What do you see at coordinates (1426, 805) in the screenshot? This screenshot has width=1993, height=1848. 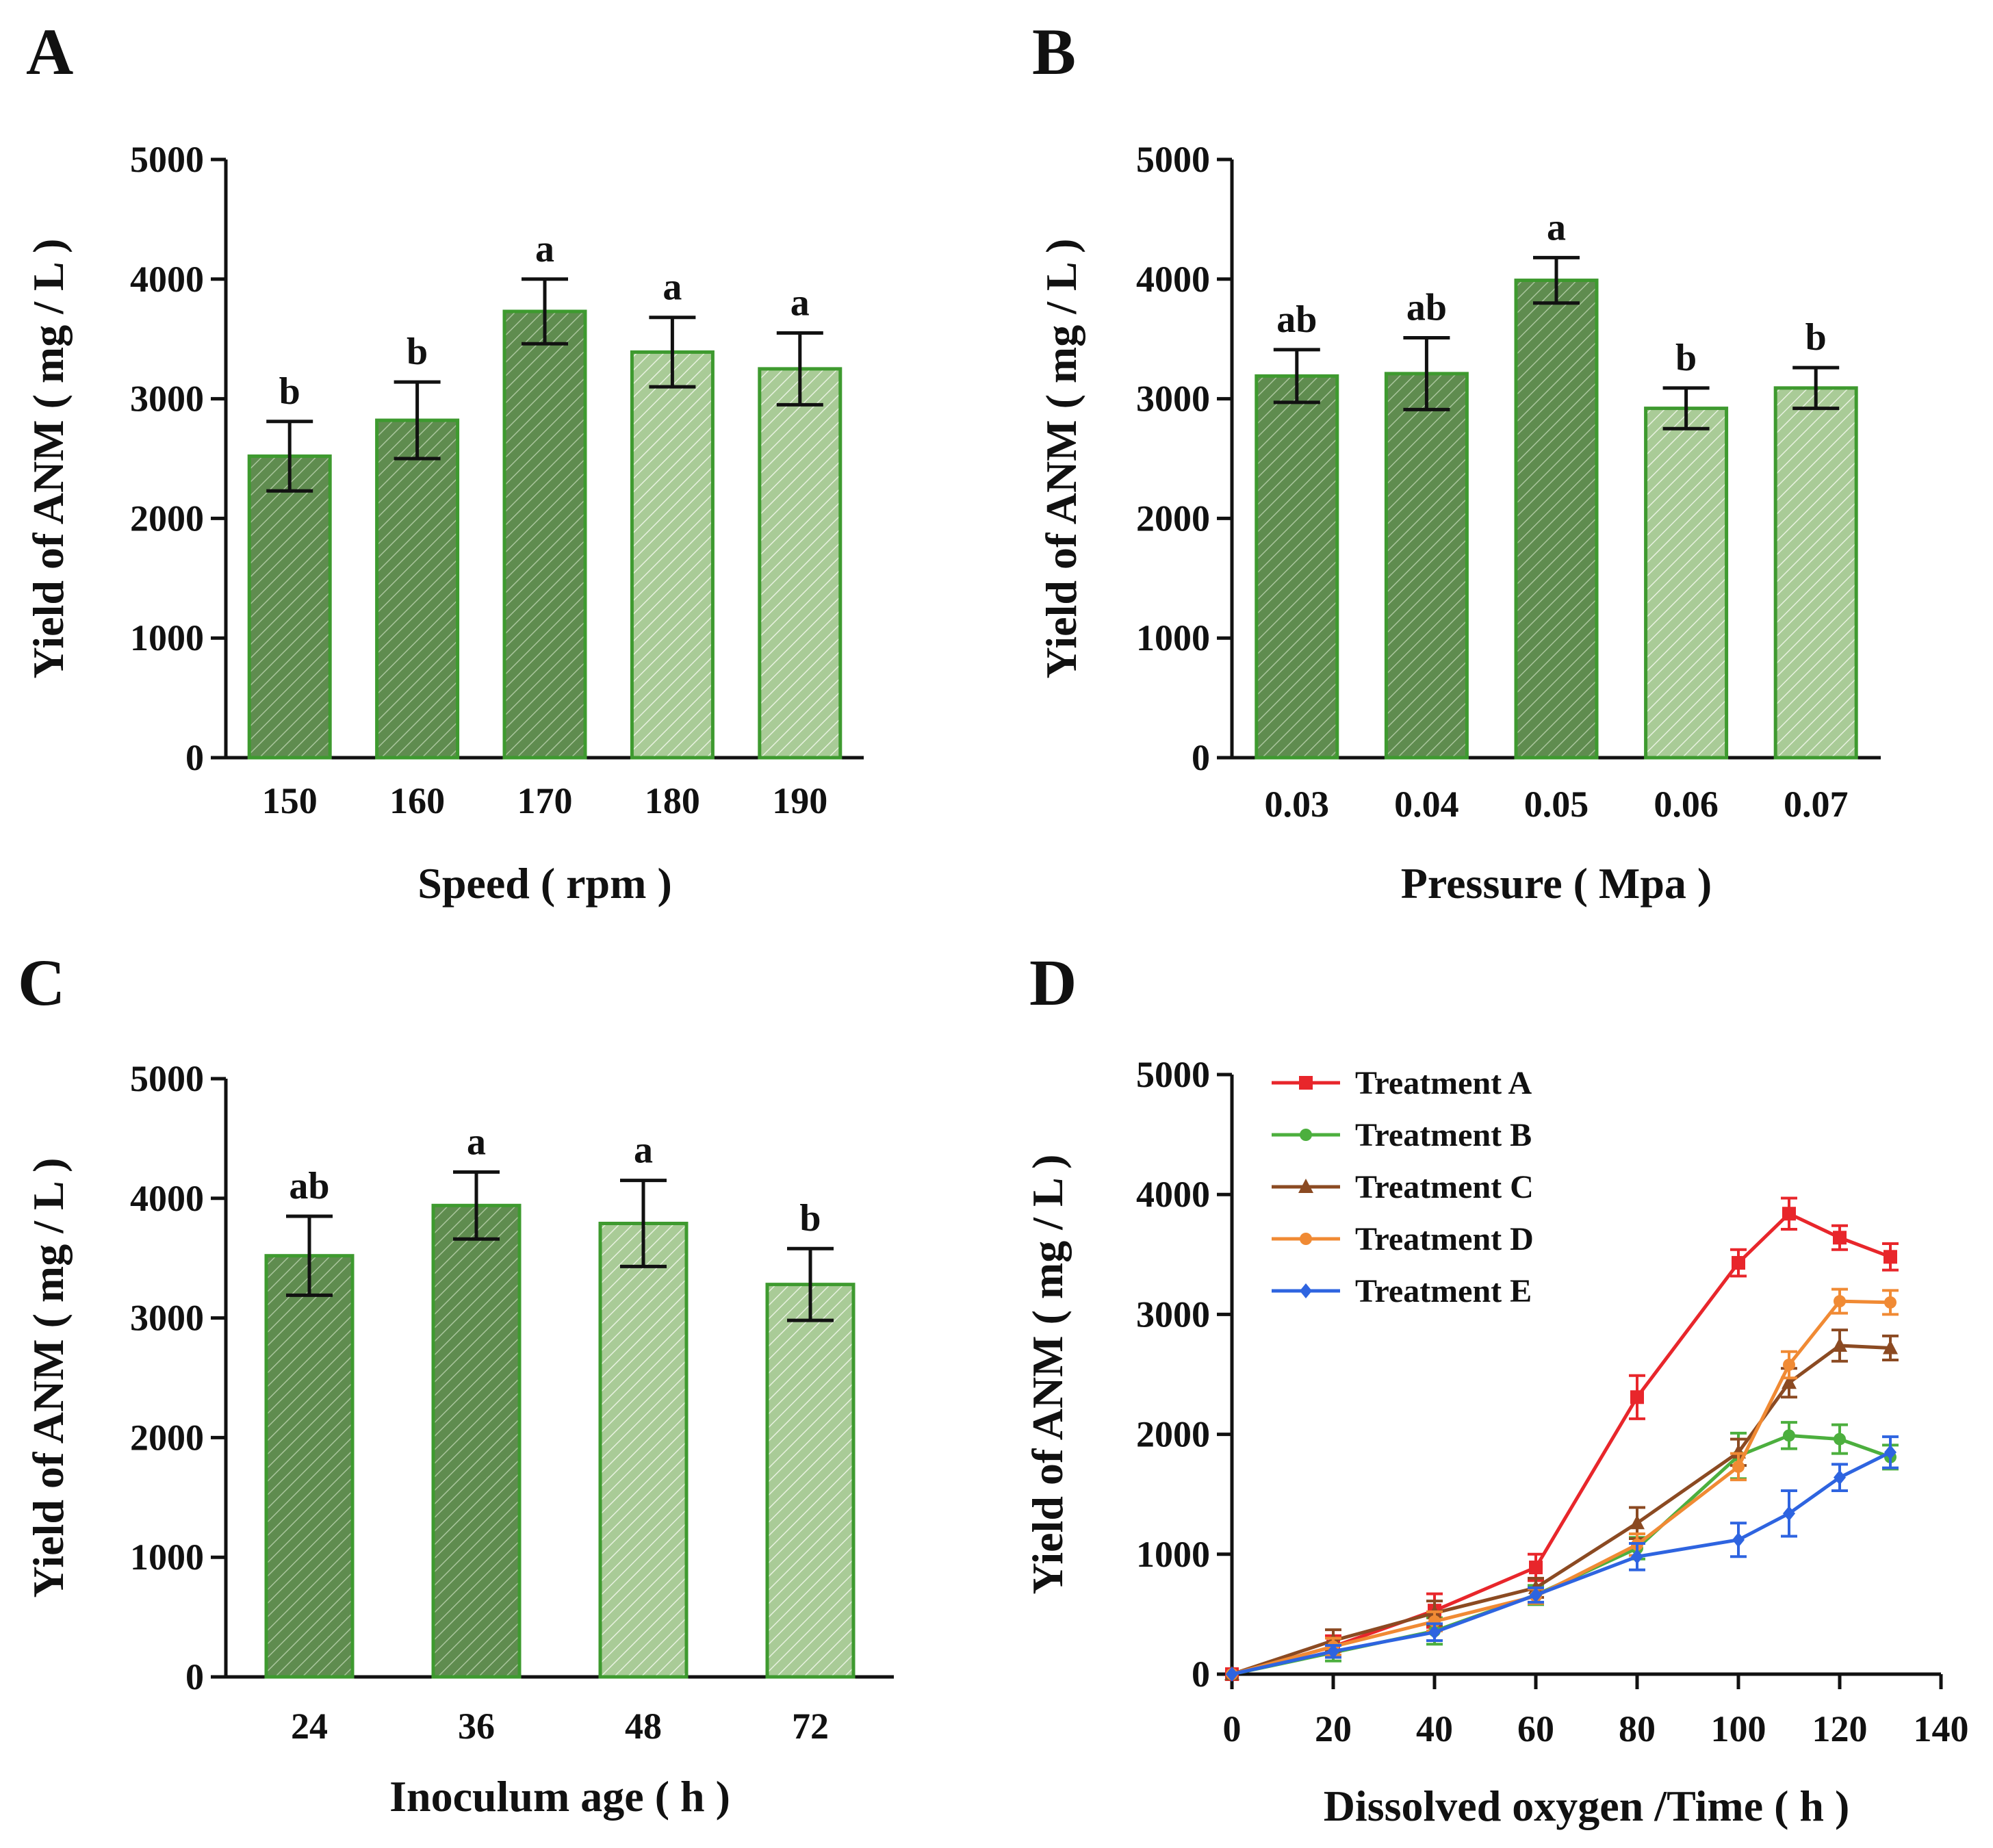 I see `x-tick-label: 0.04` at bounding box center [1426, 805].